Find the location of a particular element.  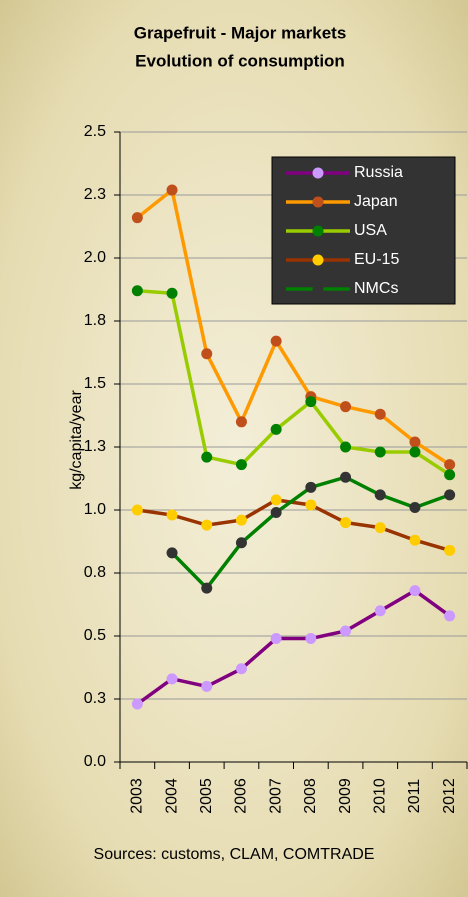

x-tick-label: 2003 is located at coordinates (137, 796).